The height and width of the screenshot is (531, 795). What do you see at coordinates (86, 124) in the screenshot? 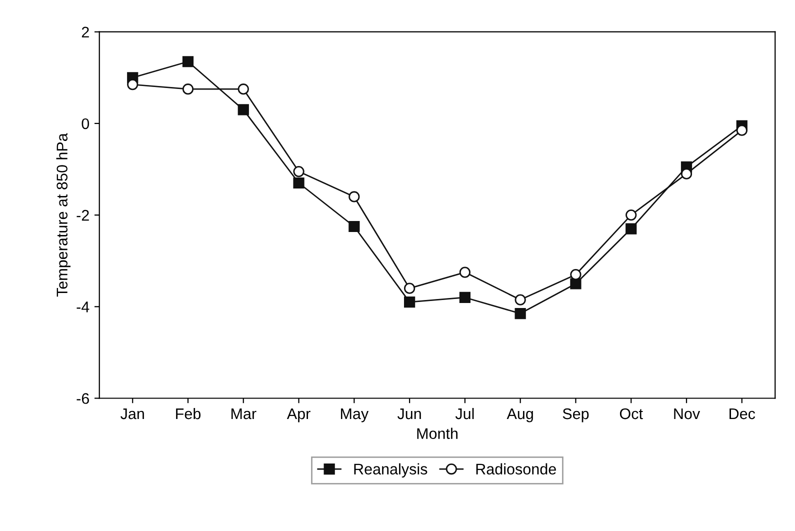
I see `y-tick-label: 0` at bounding box center [86, 124].